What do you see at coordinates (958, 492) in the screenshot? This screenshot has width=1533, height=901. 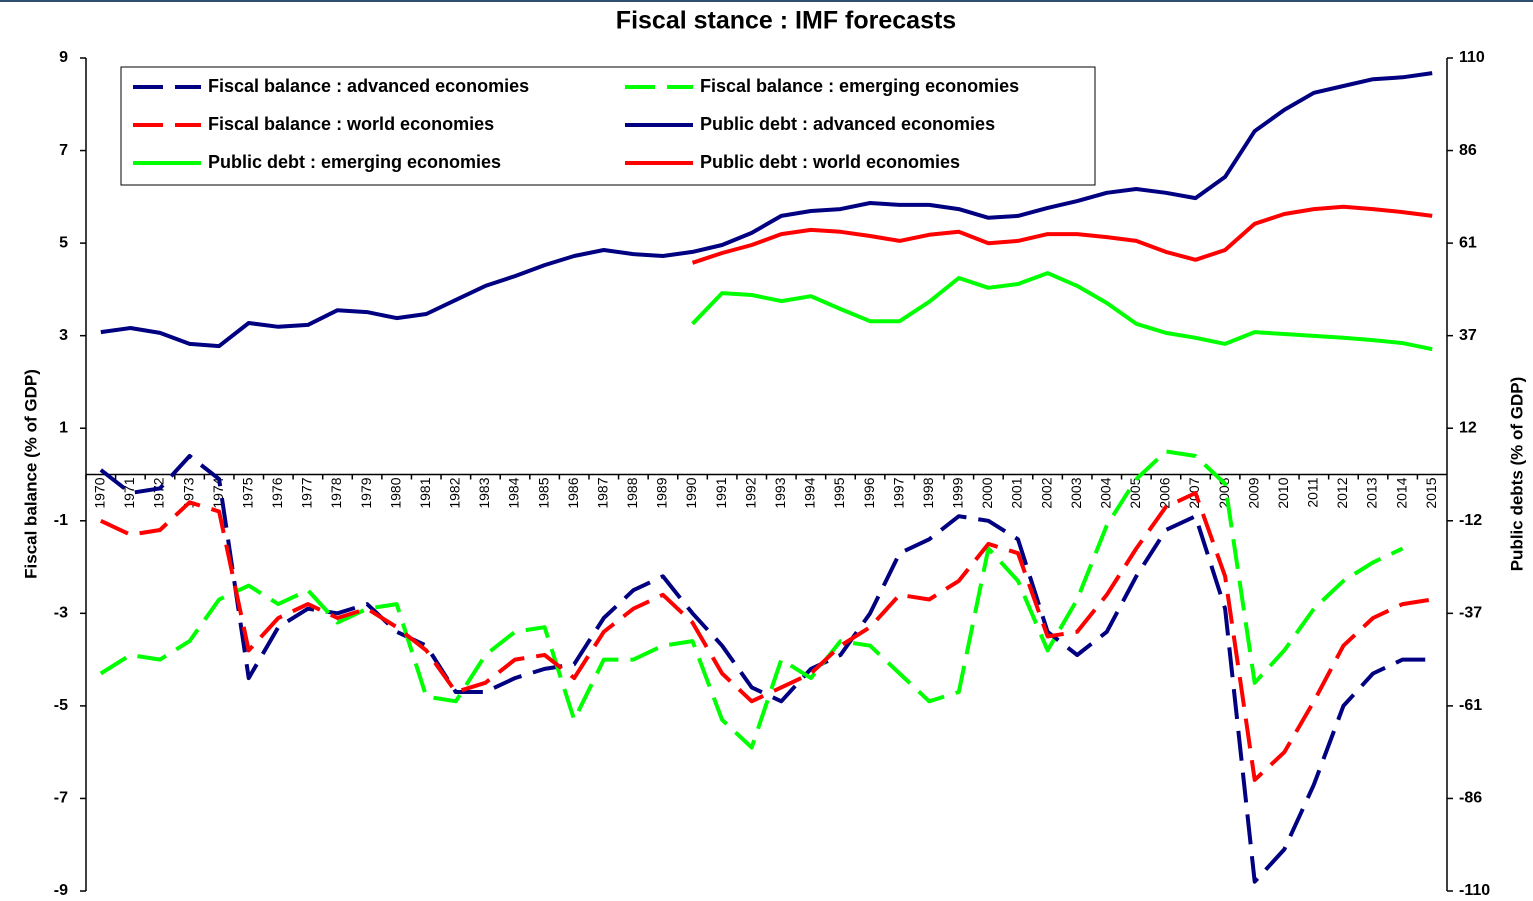 I see `x-tick-label: 1999` at bounding box center [958, 492].